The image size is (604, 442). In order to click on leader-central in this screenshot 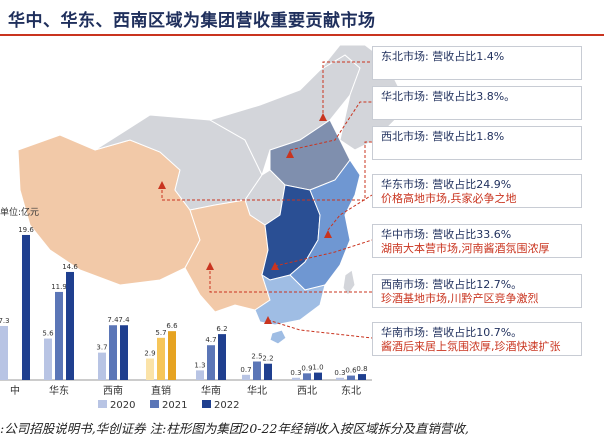, I will do `click(323, 253)`.